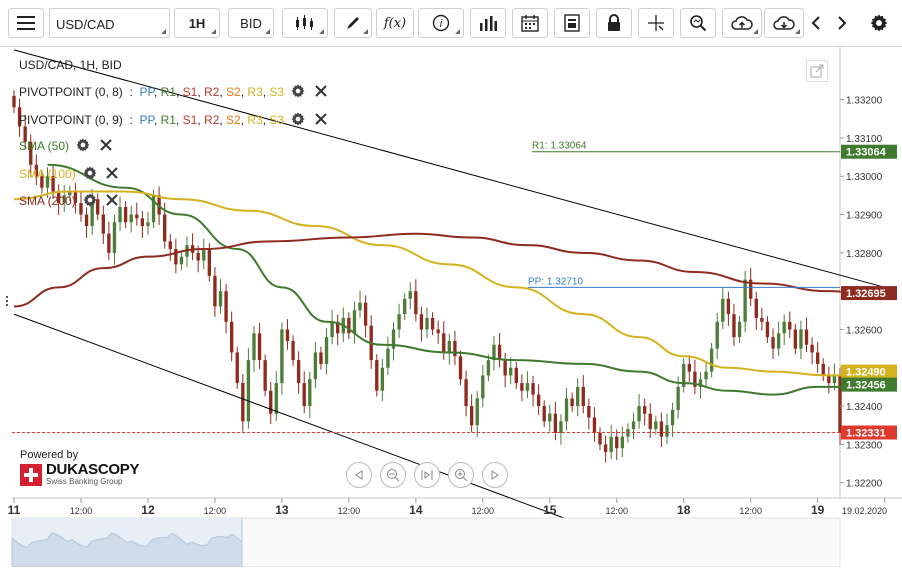 This screenshot has height=572, width=902. What do you see at coordinates (26, 23) in the screenshot?
I see `menu-button` at bounding box center [26, 23].